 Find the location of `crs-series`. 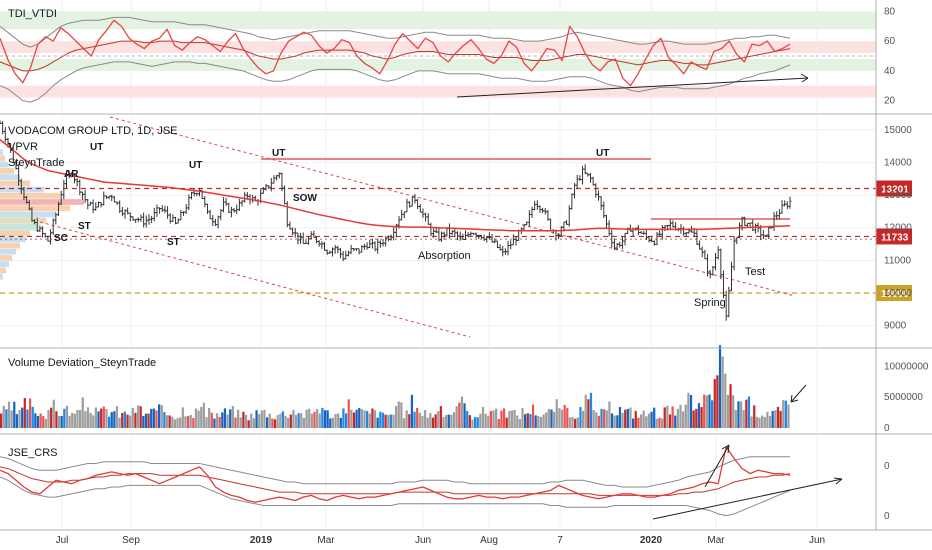

crs-series is located at coordinates (395, 481).